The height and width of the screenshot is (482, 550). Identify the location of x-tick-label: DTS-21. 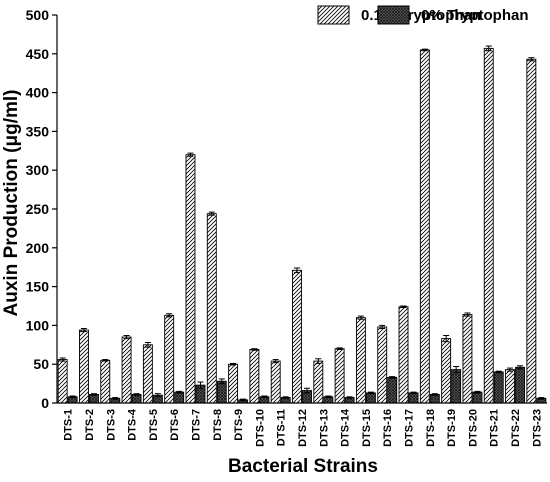
(495, 428).